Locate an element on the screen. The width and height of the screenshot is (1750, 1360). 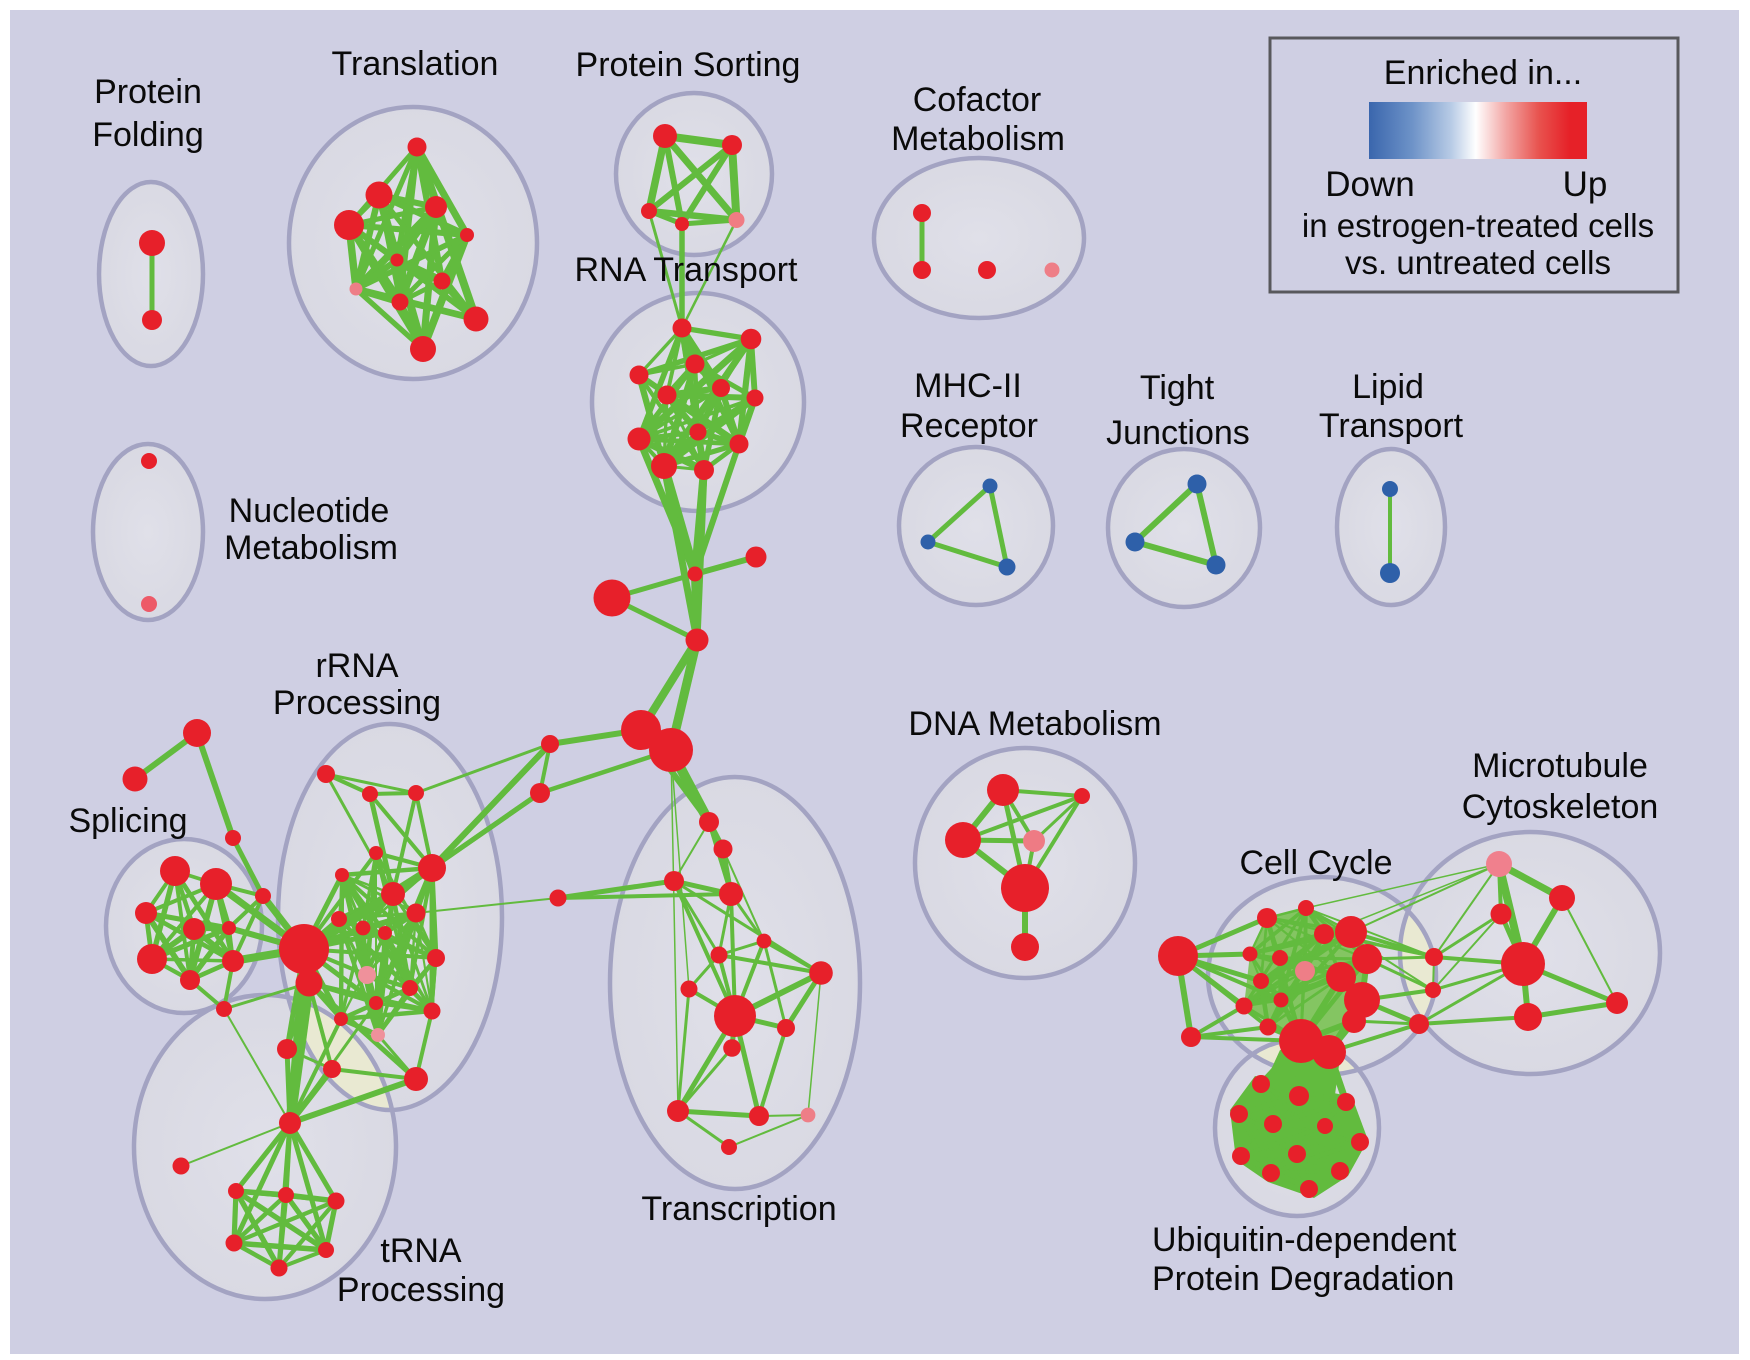
svg-text: Splicing is located at coordinates (127, 821).